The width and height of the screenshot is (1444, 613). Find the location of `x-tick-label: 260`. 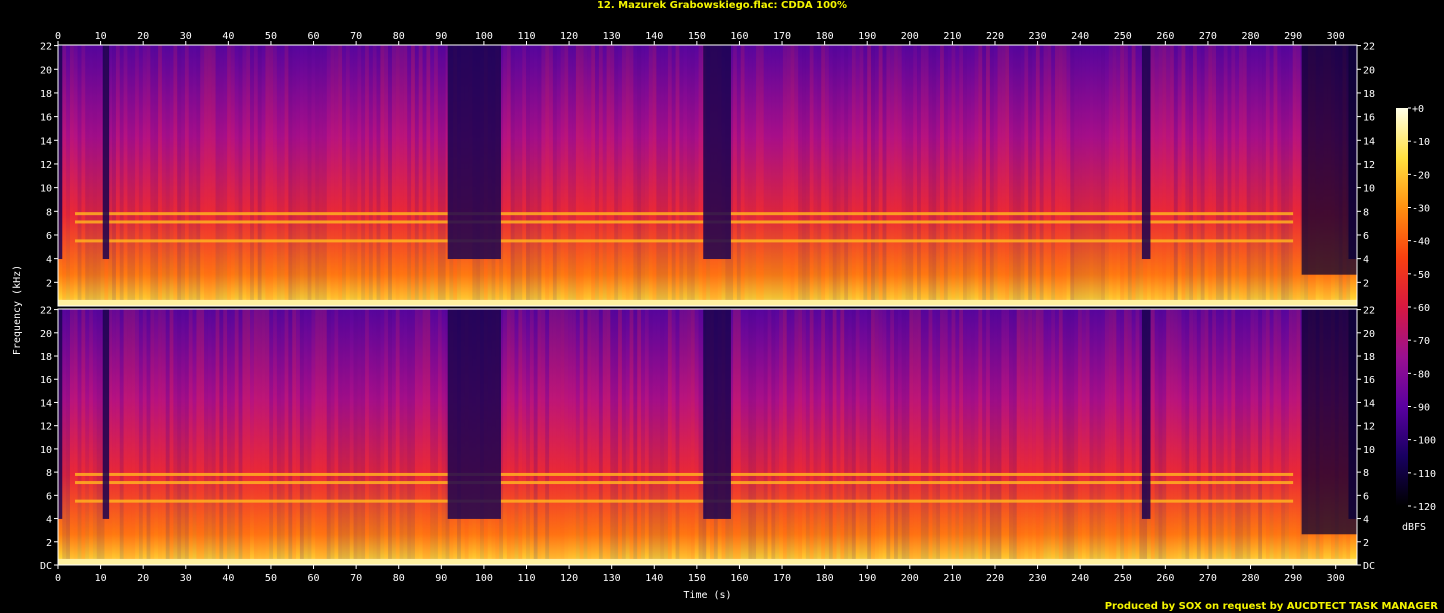

x-tick-label: 260 is located at coordinates (1165, 36).